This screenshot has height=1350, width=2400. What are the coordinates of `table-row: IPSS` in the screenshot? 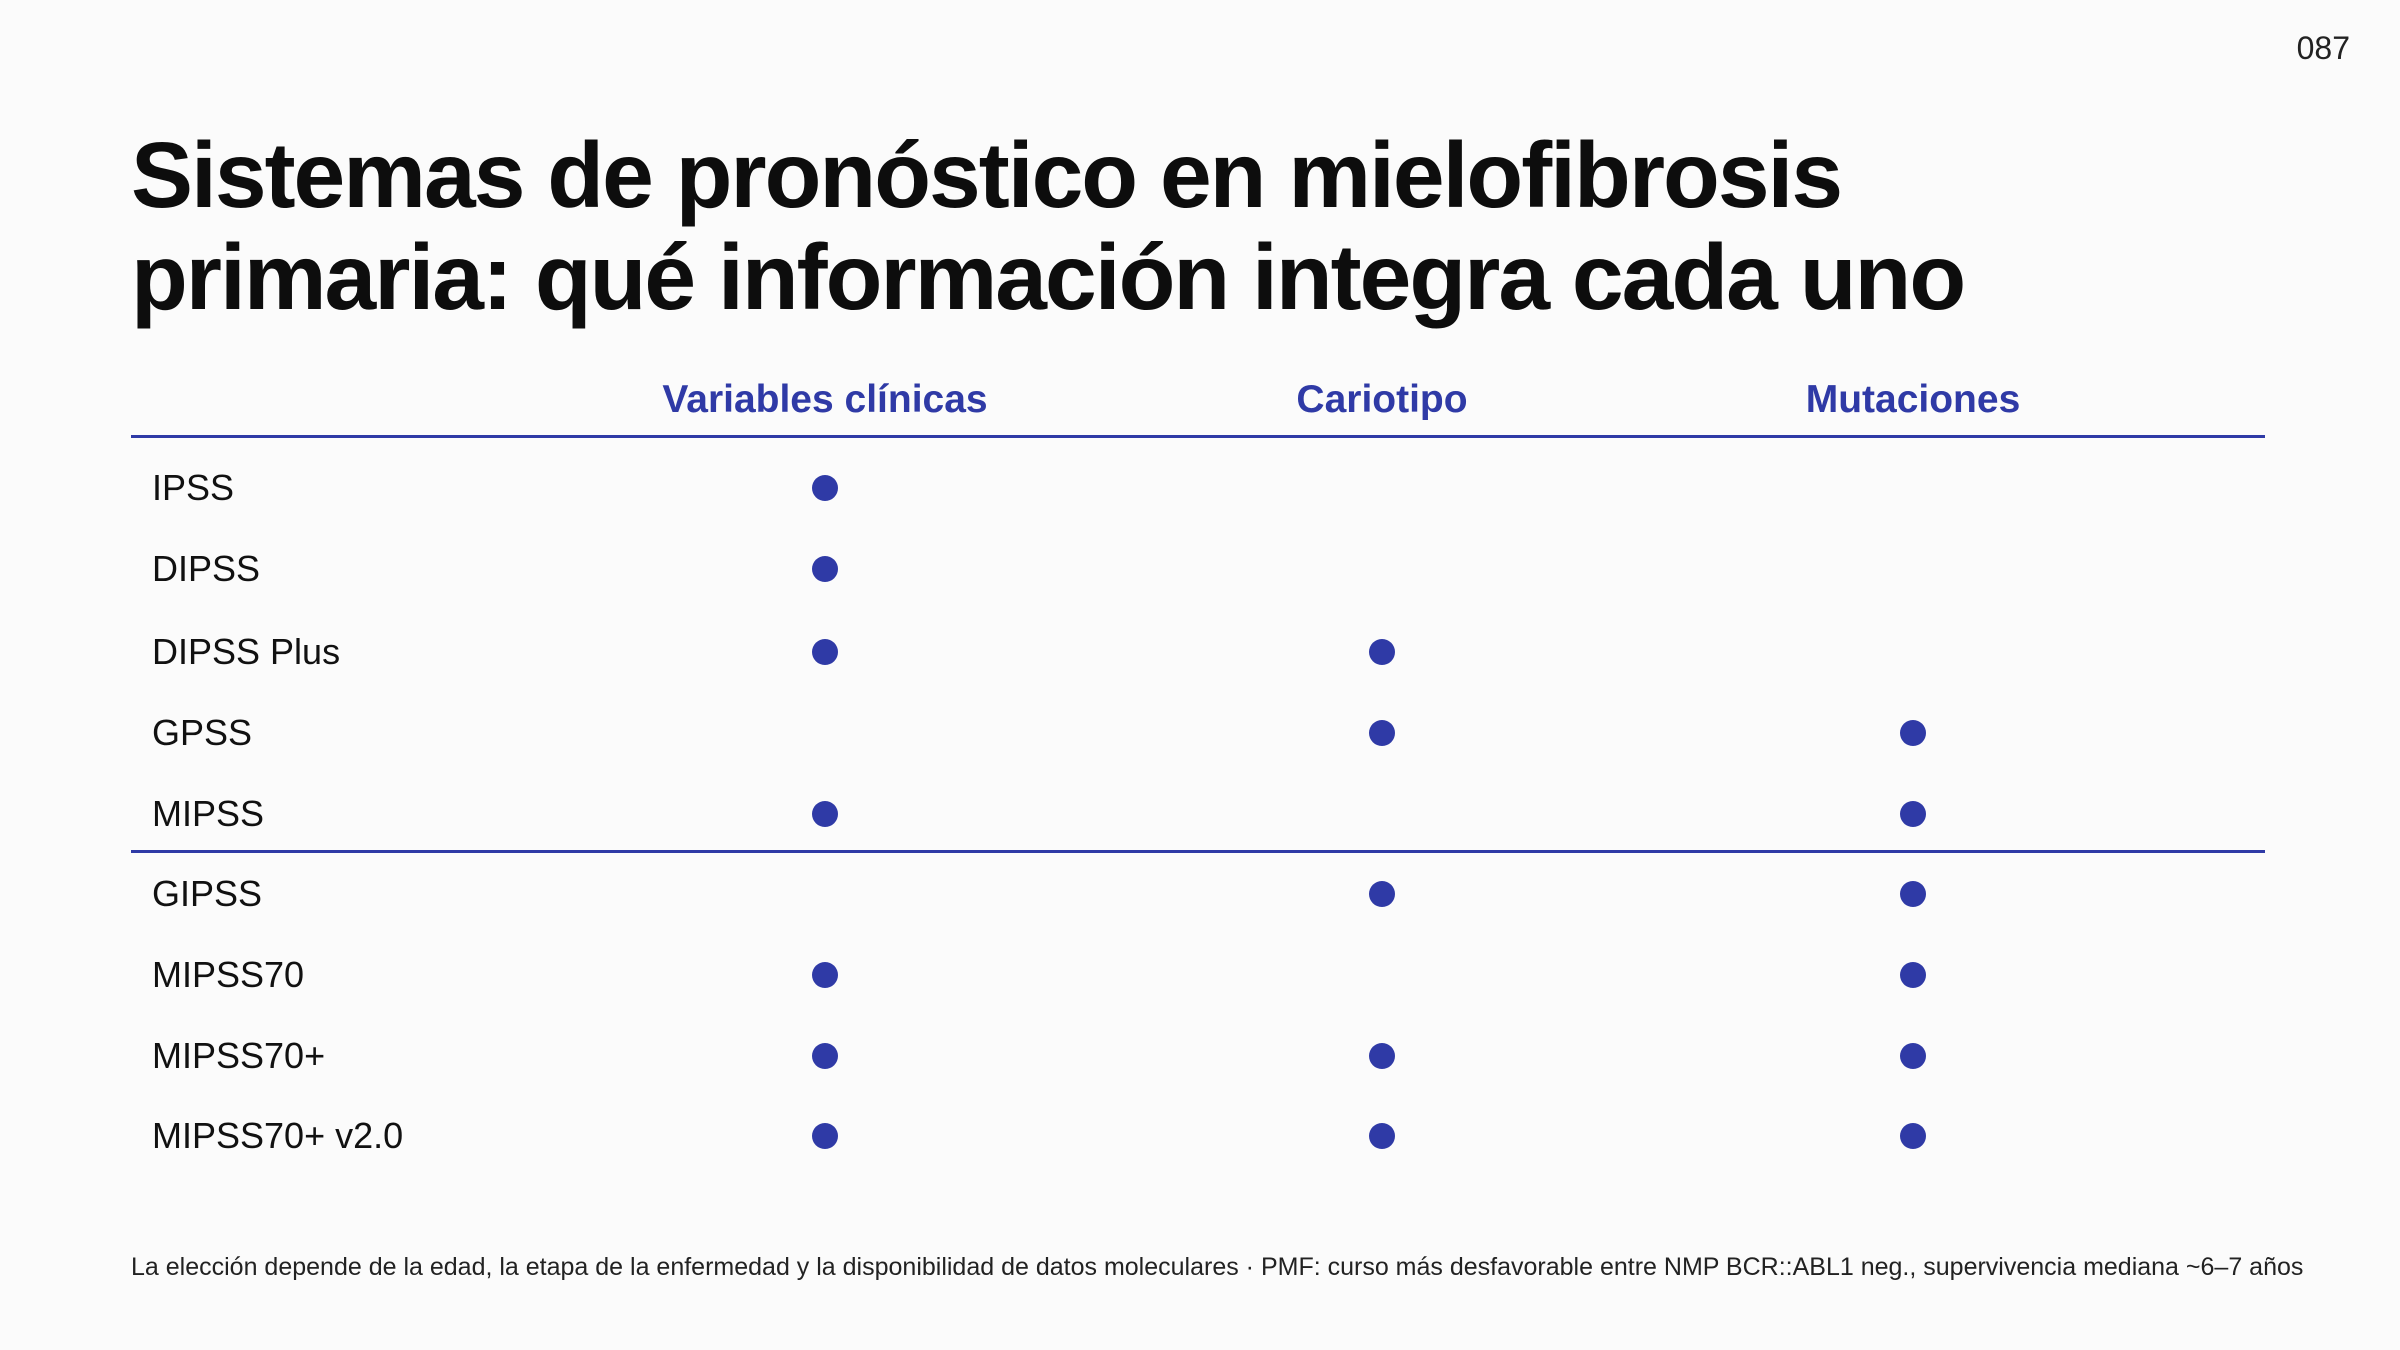 It's located at (1198, 488).